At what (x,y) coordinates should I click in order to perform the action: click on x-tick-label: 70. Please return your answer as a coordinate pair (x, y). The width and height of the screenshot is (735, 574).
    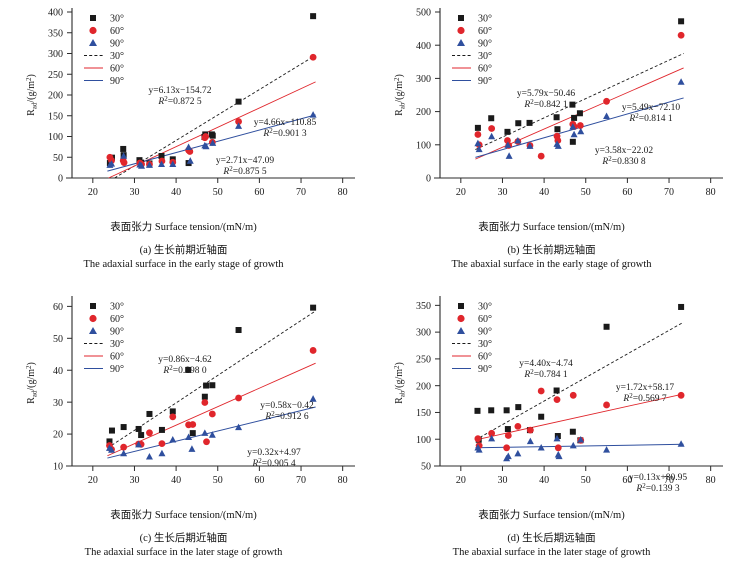
    Looking at the image, I should click on (301, 480).